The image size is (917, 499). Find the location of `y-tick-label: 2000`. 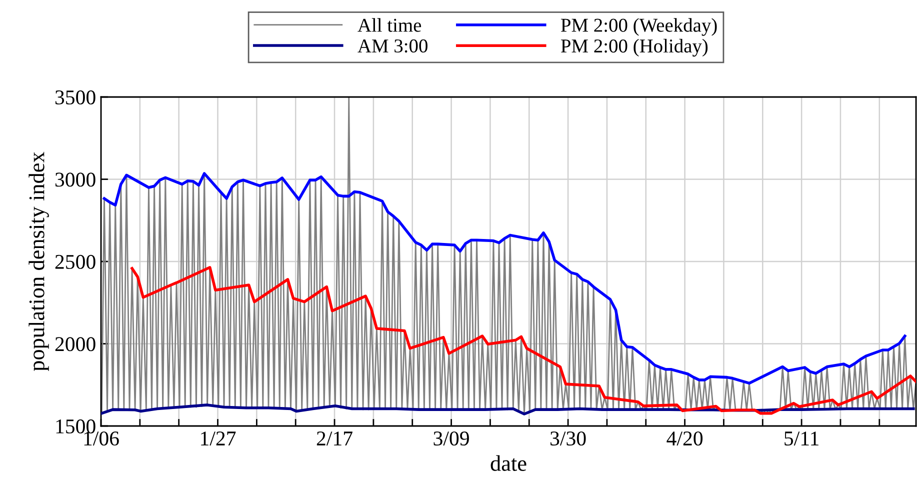

y-tick-label: 2000 is located at coordinates (75, 344).